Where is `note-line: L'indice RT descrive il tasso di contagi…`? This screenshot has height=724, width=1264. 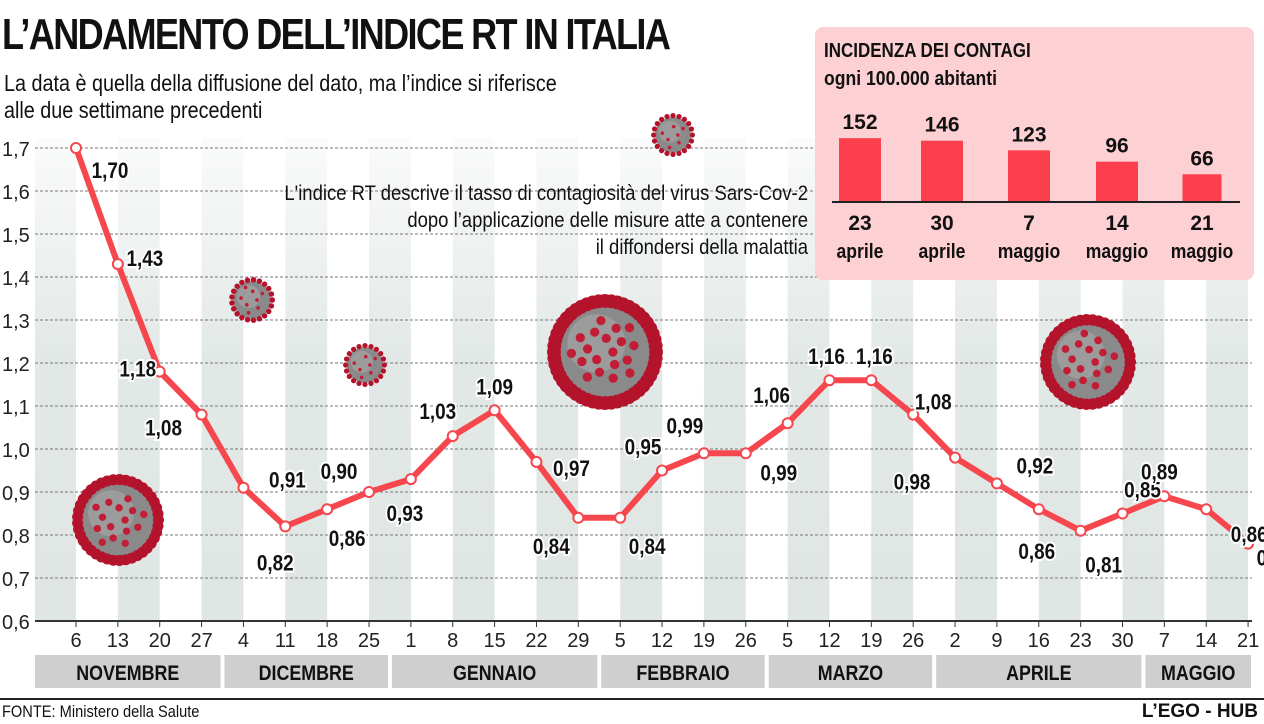
note-line: L'indice RT descrive il tasso di contagi… is located at coordinates (546, 193).